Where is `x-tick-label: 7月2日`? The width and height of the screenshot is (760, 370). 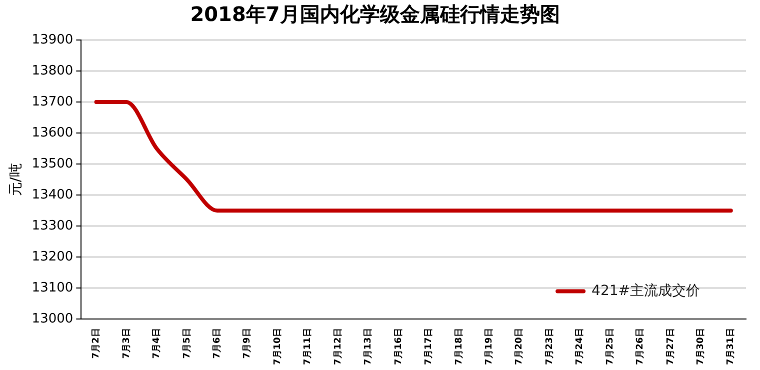
x-tick-label: 7月2日 is located at coordinates (96, 343).